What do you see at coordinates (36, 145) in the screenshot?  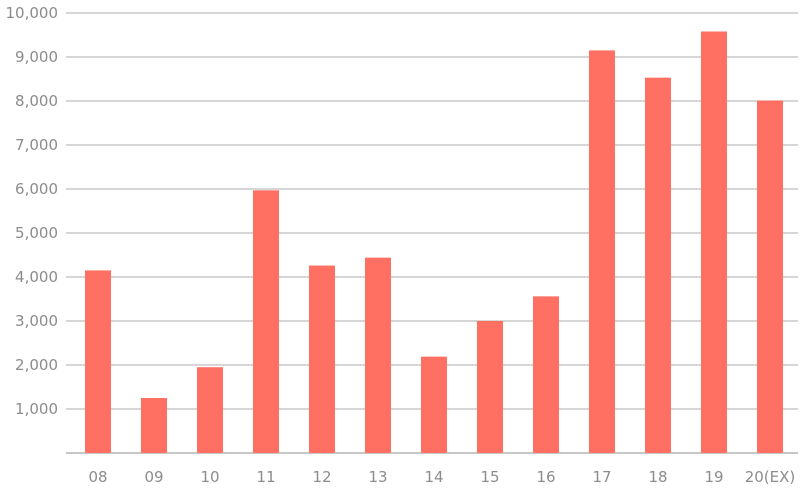 I see `y-tick-label: 7,000` at bounding box center [36, 145].